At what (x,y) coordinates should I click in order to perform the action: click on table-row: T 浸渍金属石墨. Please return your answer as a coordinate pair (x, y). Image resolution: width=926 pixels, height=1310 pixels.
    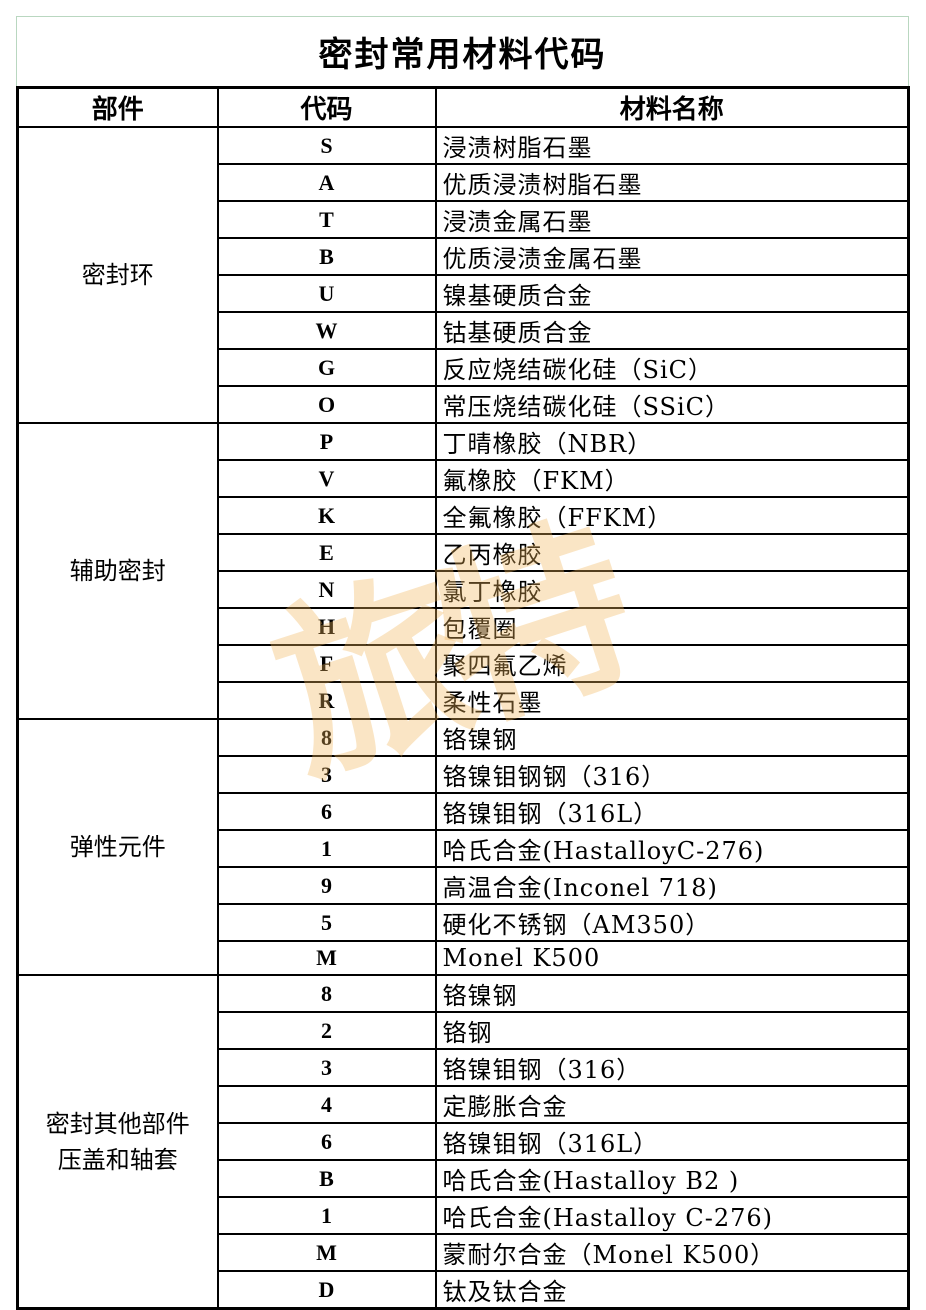
    Looking at the image, I should click on (464, 219).